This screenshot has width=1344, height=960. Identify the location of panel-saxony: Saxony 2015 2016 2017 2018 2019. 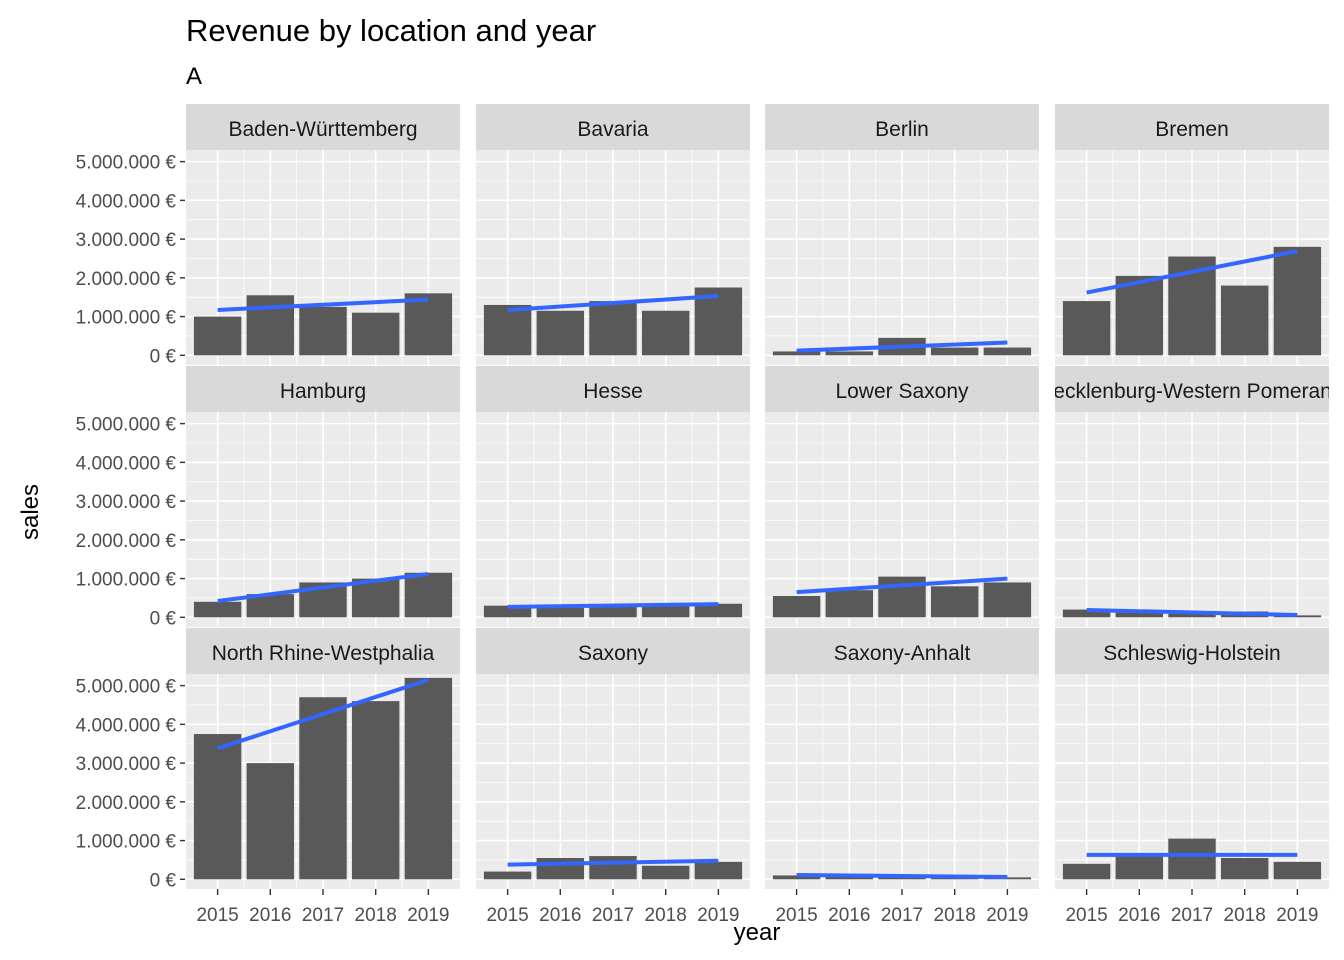
(613, 777).